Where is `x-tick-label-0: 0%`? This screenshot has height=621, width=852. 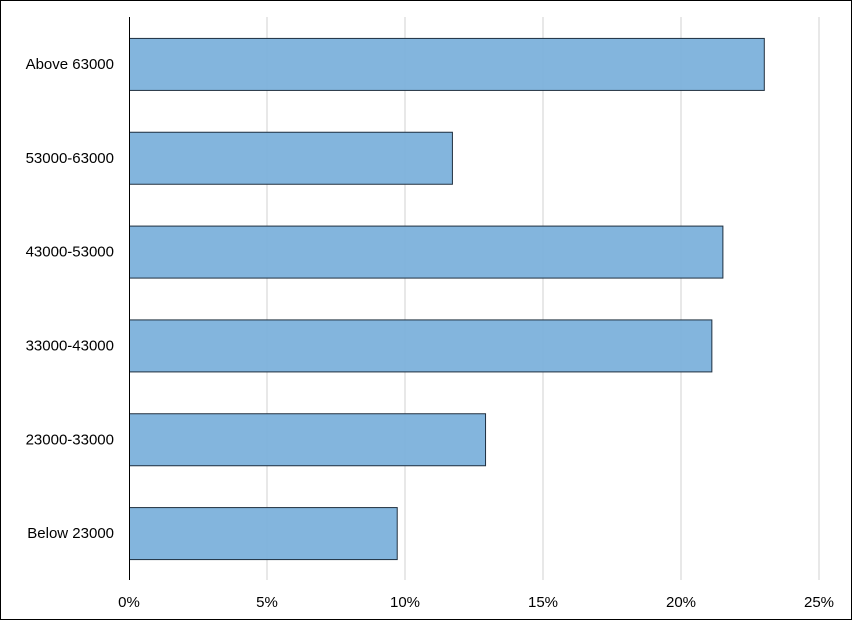 x-tick-label-0: 0% is located at coordinates (129, 602).